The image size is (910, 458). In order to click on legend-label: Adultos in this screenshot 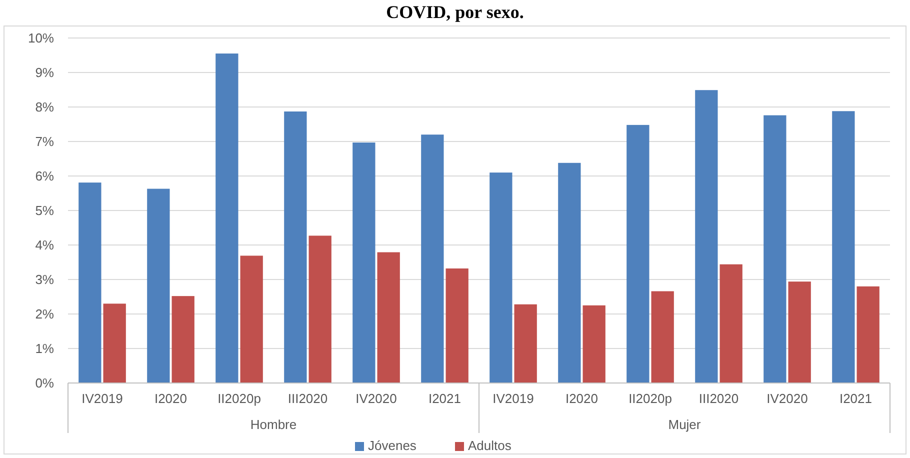, I will do `click(490, 445)`.